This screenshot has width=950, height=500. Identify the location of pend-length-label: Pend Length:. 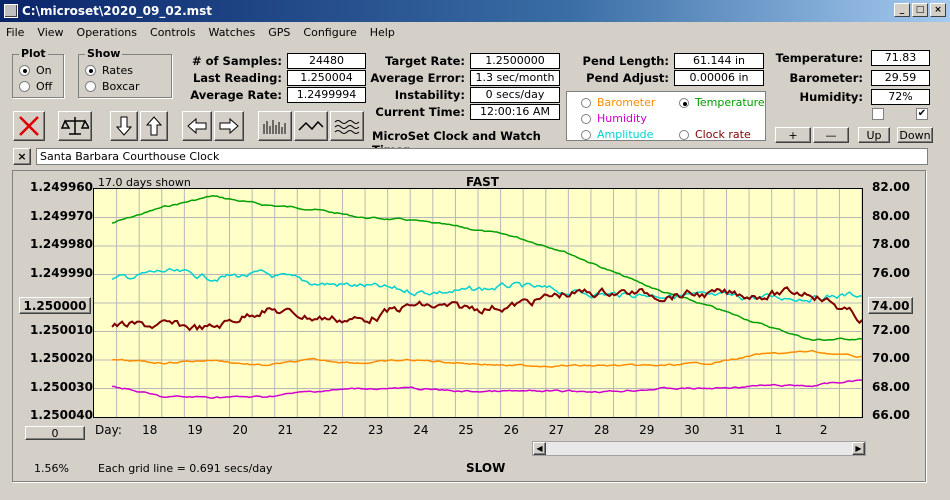
(625, 61).